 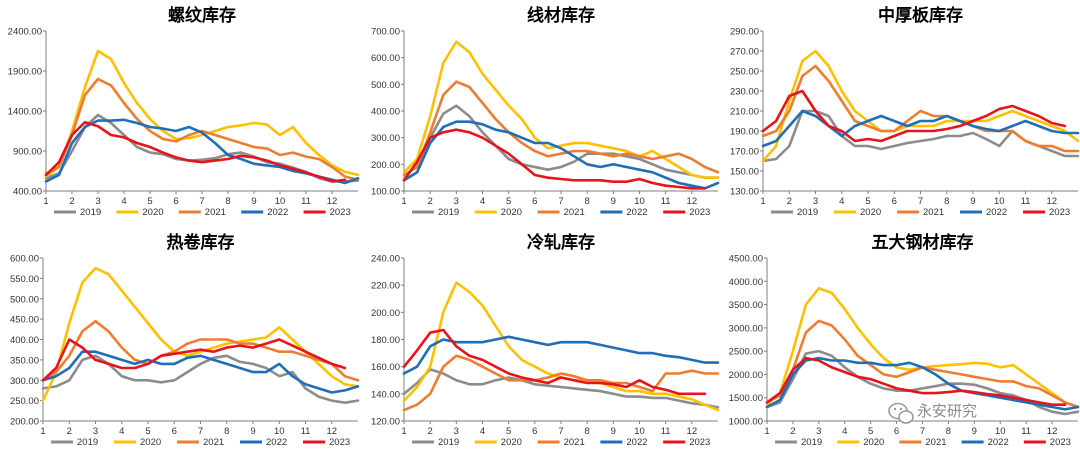 I want to click on chart-title: 螺纹库存, so click(x=202, y=15).